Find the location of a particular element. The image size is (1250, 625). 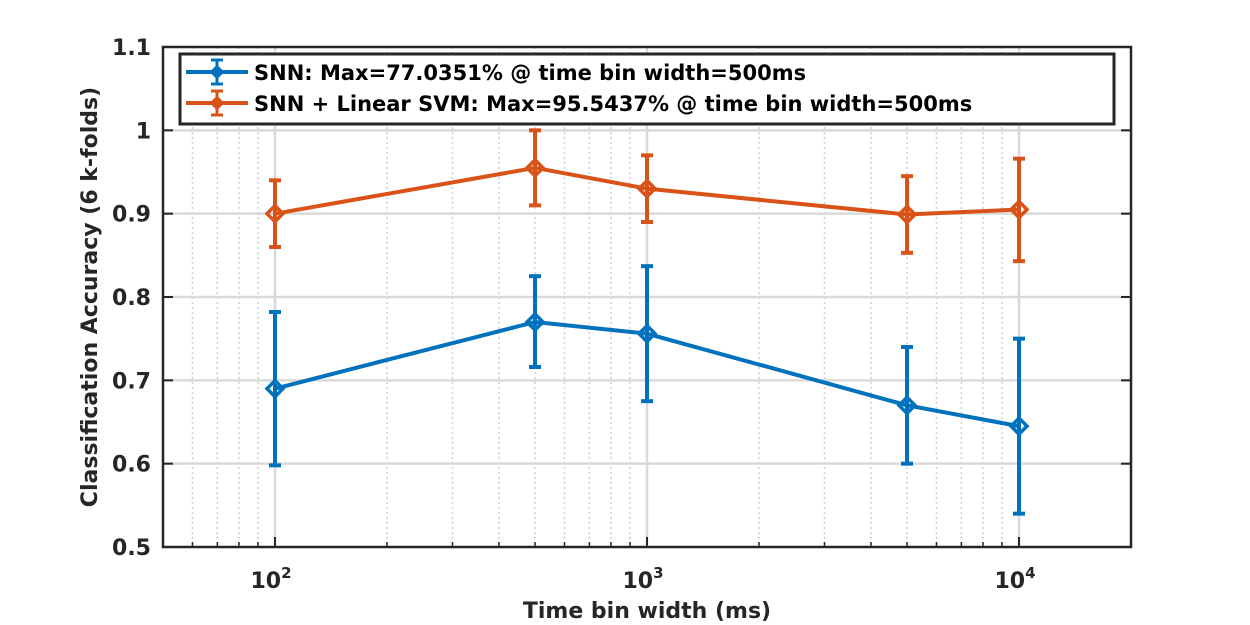

legend-item-1: SNN: Max=77.0351% @ time bin width=500ms is located at coordinates (496, 72).